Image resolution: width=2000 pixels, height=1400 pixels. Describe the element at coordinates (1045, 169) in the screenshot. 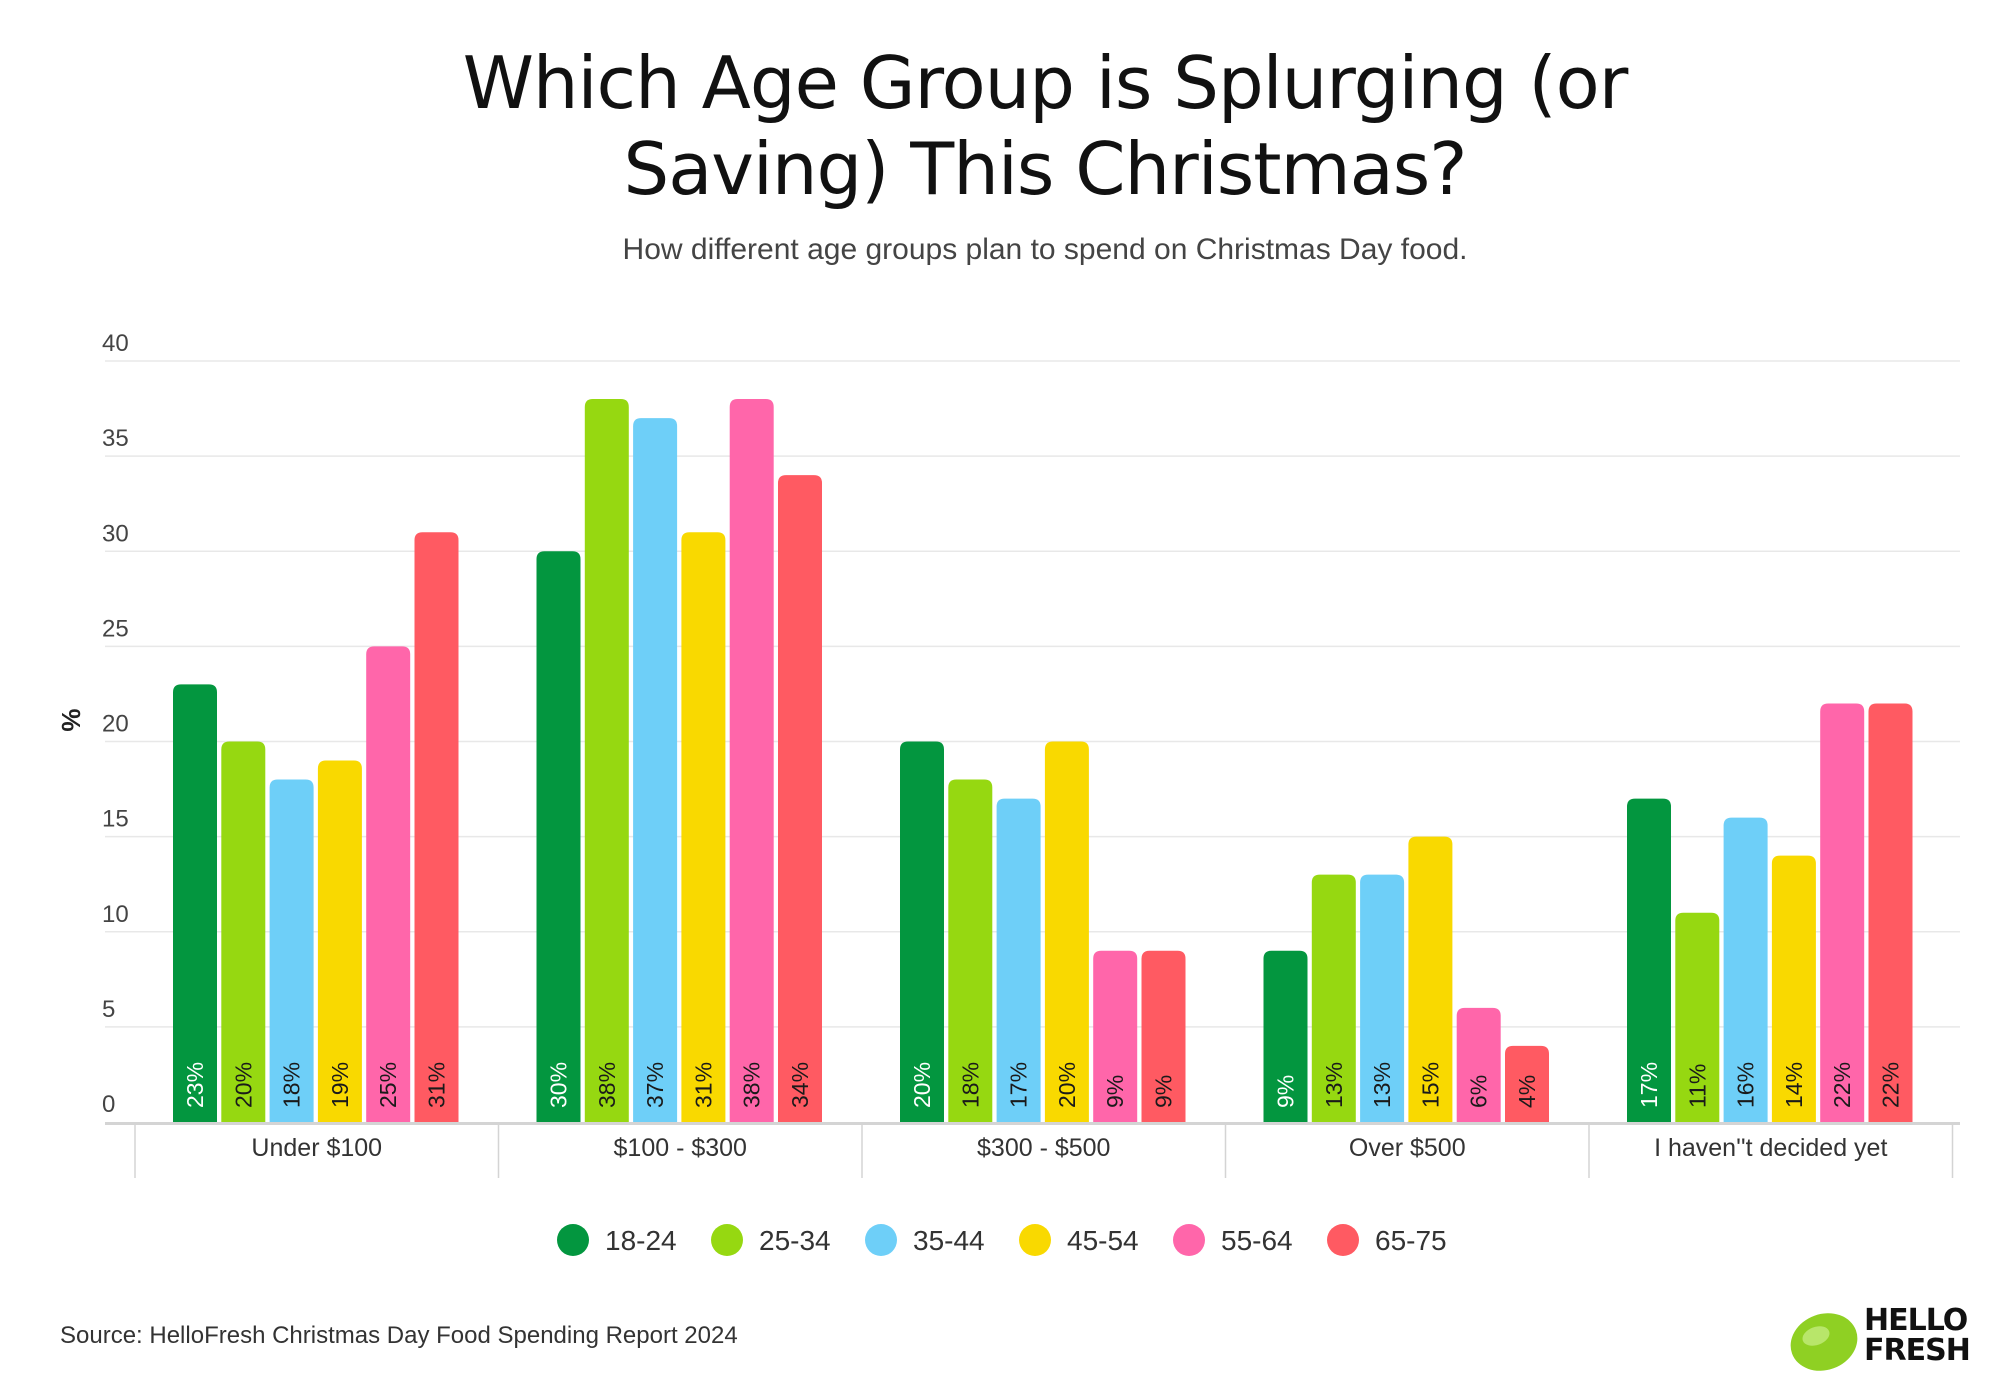

I see `chart-title-line-2: Saving) This Christmas?` at that location.